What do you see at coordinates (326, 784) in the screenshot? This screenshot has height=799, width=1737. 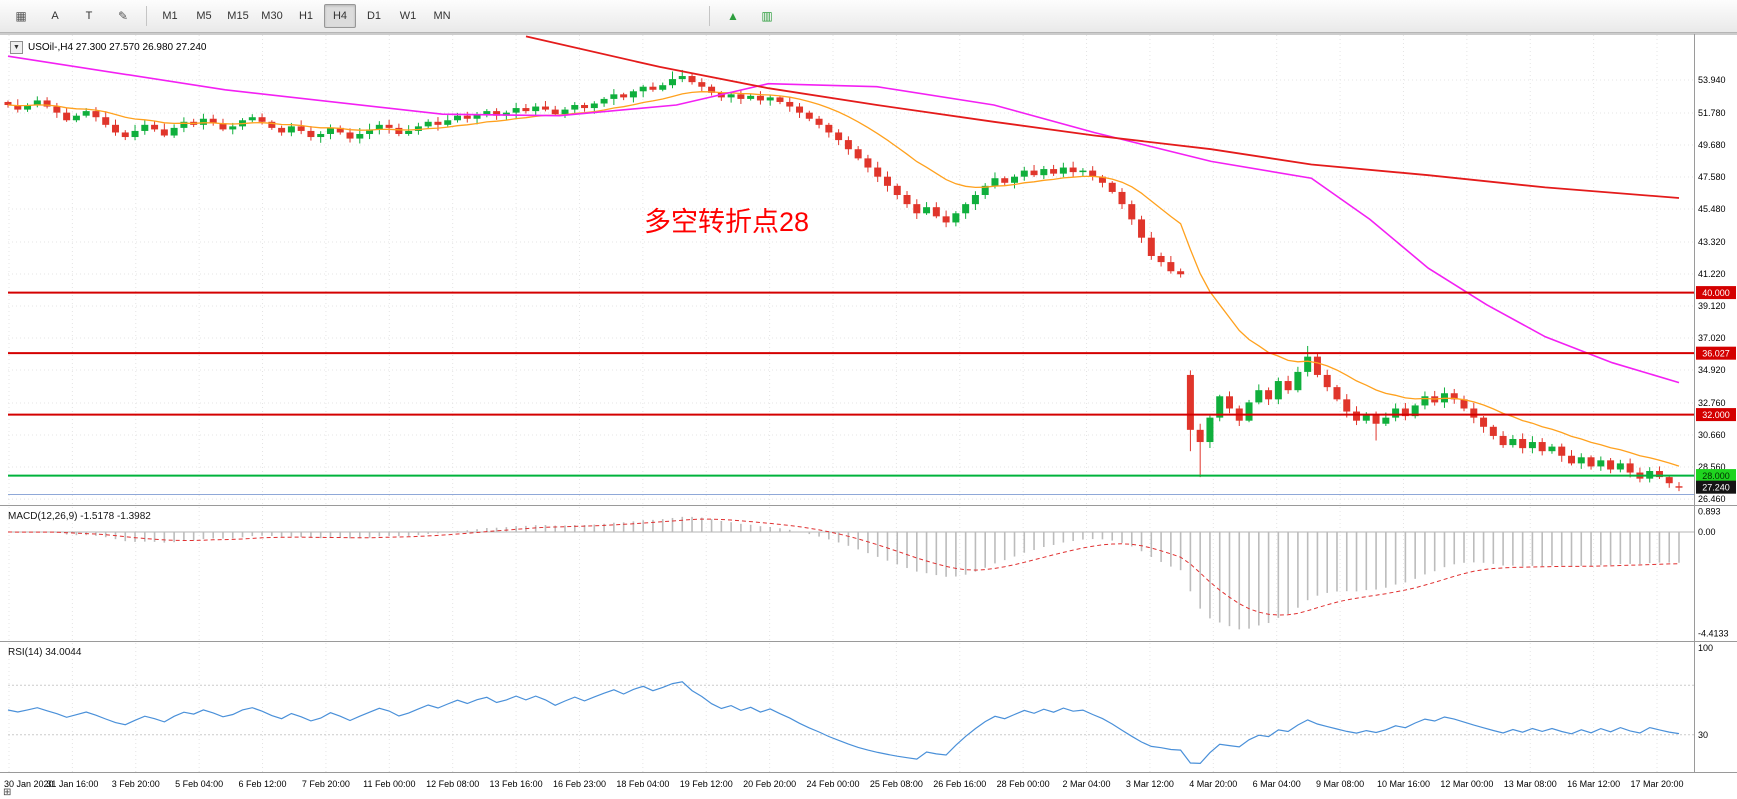 I see `time-axis-label: 7 Feb 20:00` at bounding box center [326, 784].